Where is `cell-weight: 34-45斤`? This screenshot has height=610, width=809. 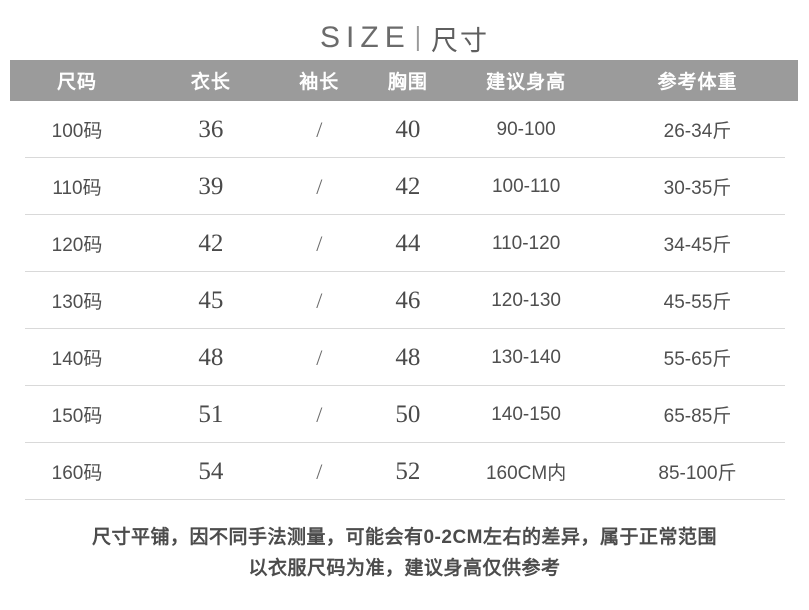
cell-weight: 34-45斤 is located at coordinates (697, 245).